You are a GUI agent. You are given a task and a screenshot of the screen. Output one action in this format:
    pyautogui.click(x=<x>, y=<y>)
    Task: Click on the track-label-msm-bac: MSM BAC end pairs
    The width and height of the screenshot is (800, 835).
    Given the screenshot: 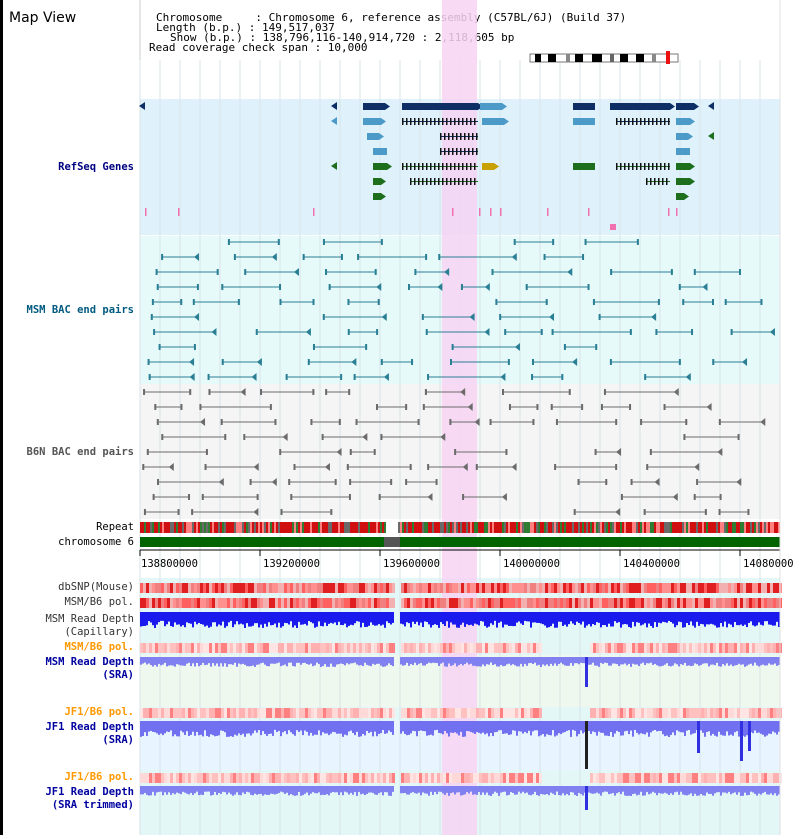 What is the action you would take?
    pyautogui.click(x=80, y=310)
    